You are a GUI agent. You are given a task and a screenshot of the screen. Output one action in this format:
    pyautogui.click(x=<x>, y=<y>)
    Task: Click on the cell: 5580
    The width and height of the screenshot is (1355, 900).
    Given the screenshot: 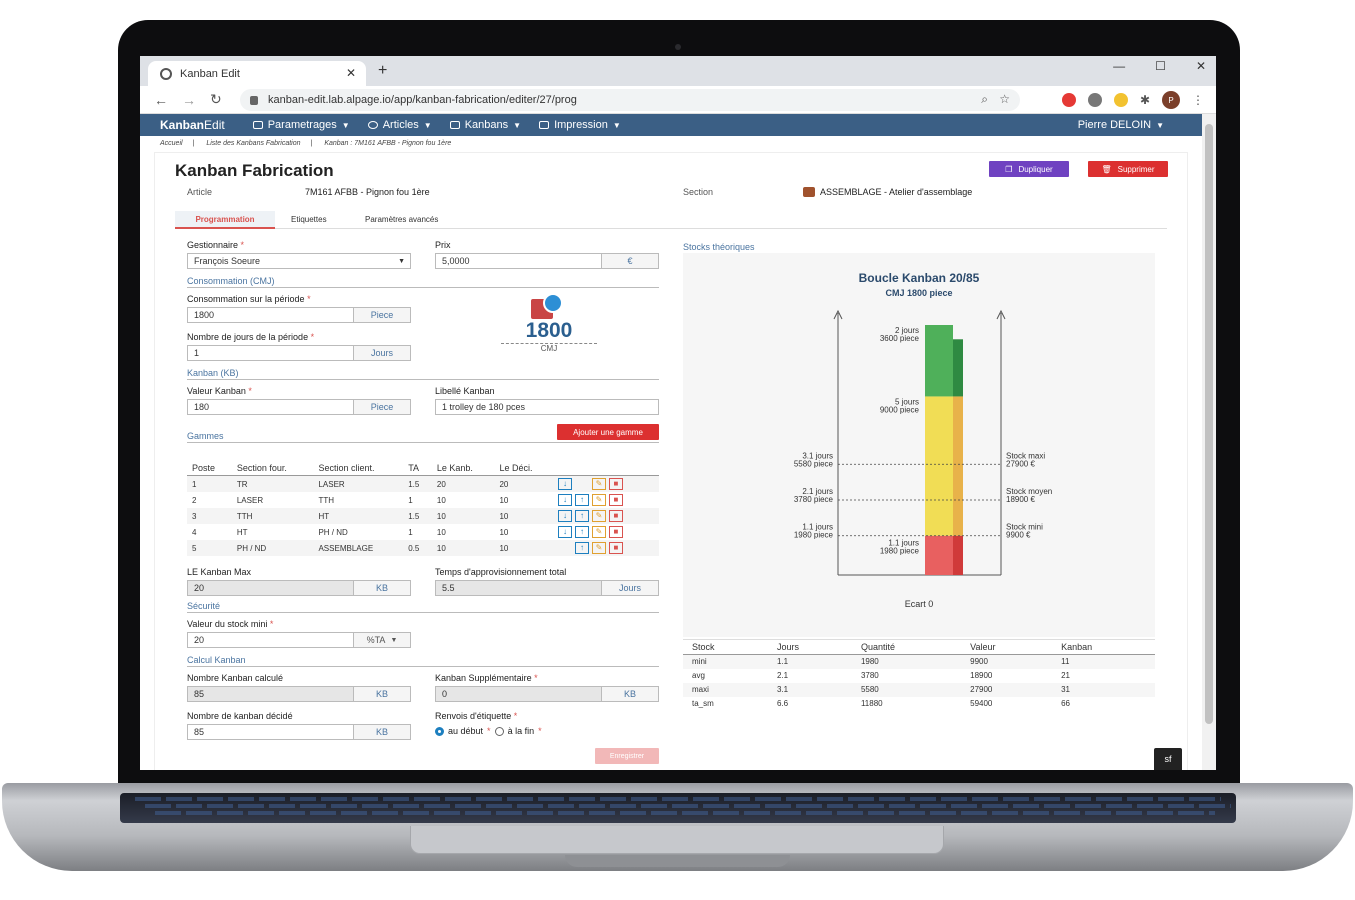 What is the action you would take?
    pyautogui.click(x=906, y=689)
    